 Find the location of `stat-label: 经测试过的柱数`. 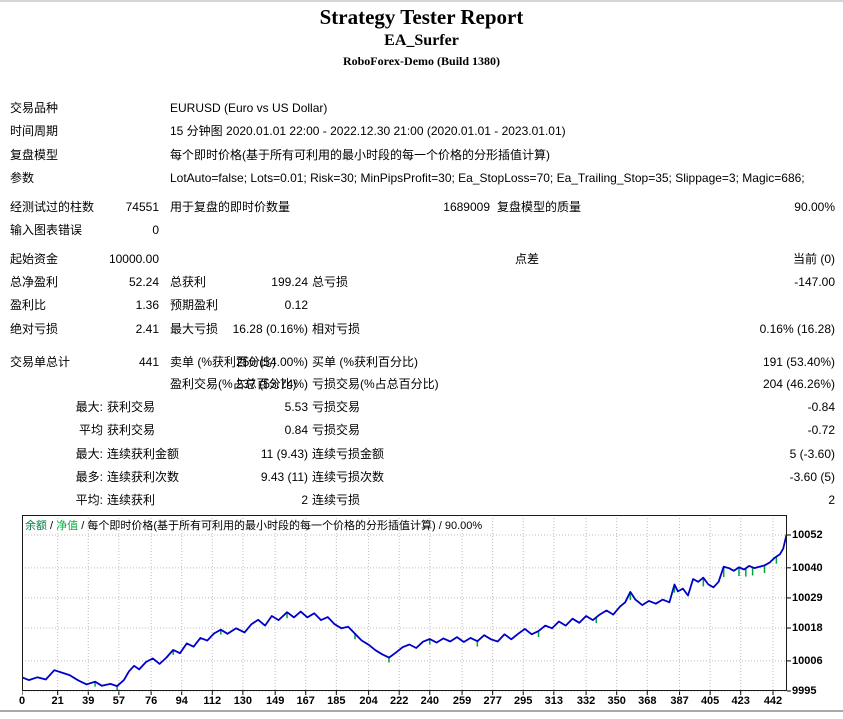

stat-label: 经测试过的柱数 is located at coordinates (52, 207).